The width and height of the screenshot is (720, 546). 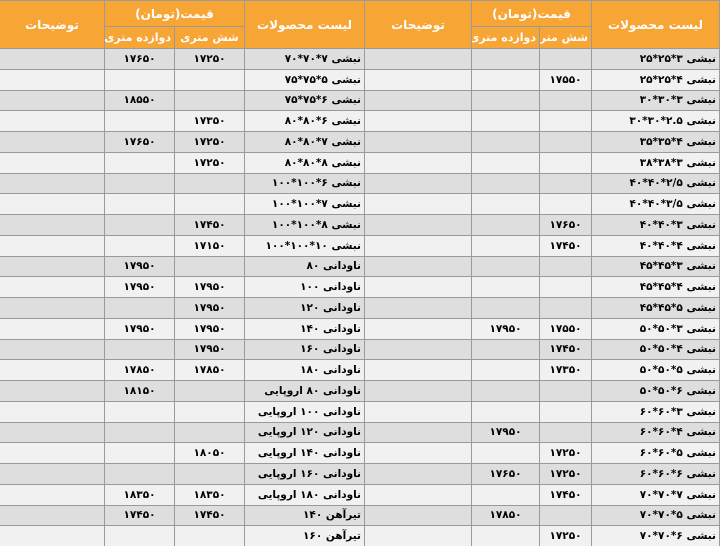 What do you see at coordinates (360, 349) in the screenshot?
I see `table-row: نبشی ۴*۵۰*۵۰ ۱۷۴۵۰ ناودانی ۱۶۰ ۱۷۹۵۰` at bounding box center [360, 349].